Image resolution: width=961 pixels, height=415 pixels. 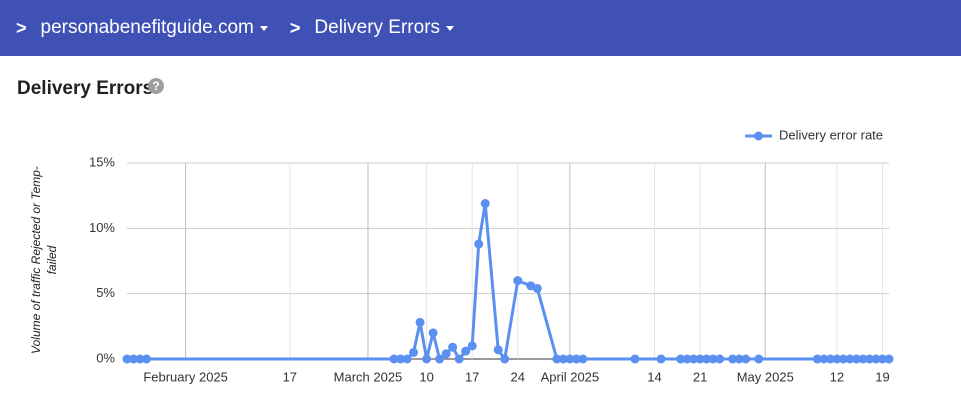 I want to click on legend-label: Delivery error rate, so click(x=831, y=134).